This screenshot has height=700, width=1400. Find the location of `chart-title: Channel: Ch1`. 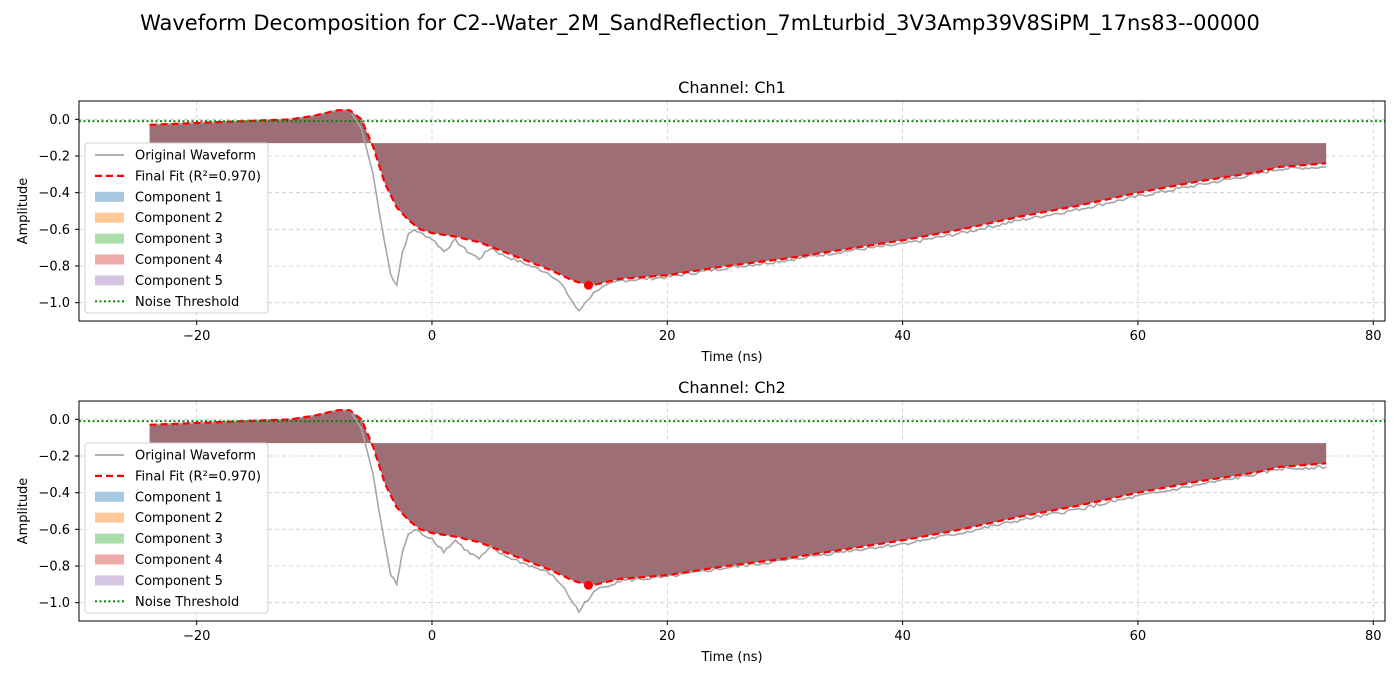

chart-title: Channel: Ch1 is located at coordinates (732, 87).